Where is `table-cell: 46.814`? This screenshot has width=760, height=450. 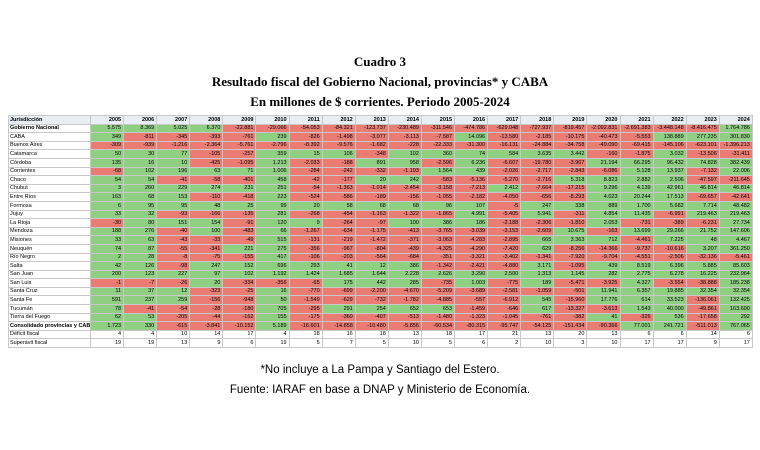 table-cell: 46.814 is located at coordinates (735, 188).